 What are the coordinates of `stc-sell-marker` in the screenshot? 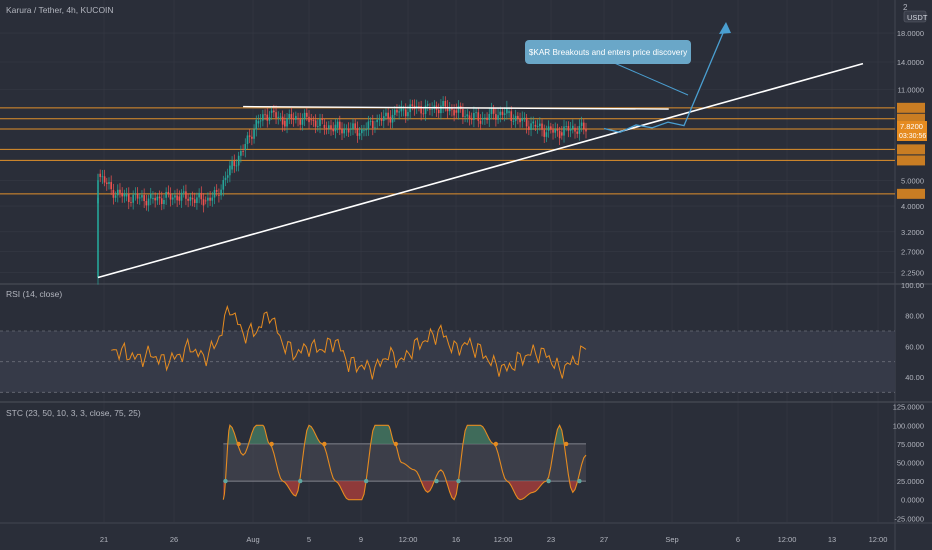 It's located at (324, 444).